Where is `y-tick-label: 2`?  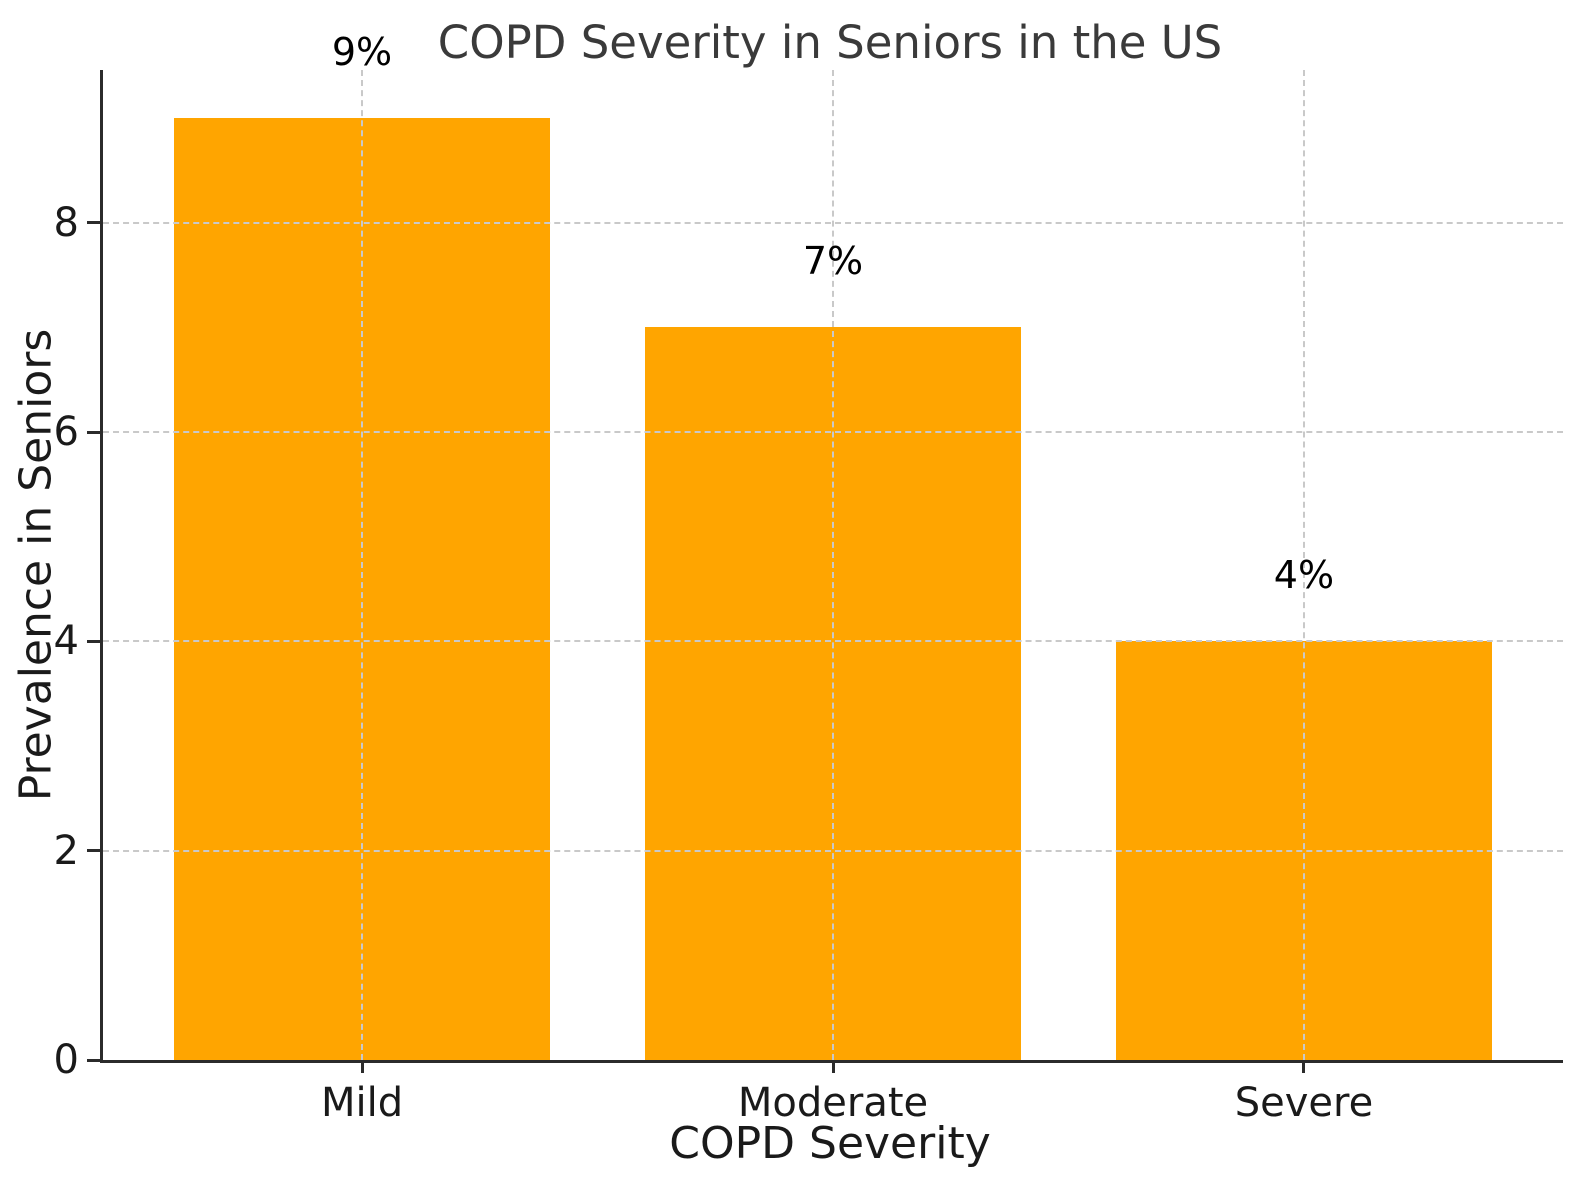 y-tick-label: 2 is located at coordinates (66, 850).